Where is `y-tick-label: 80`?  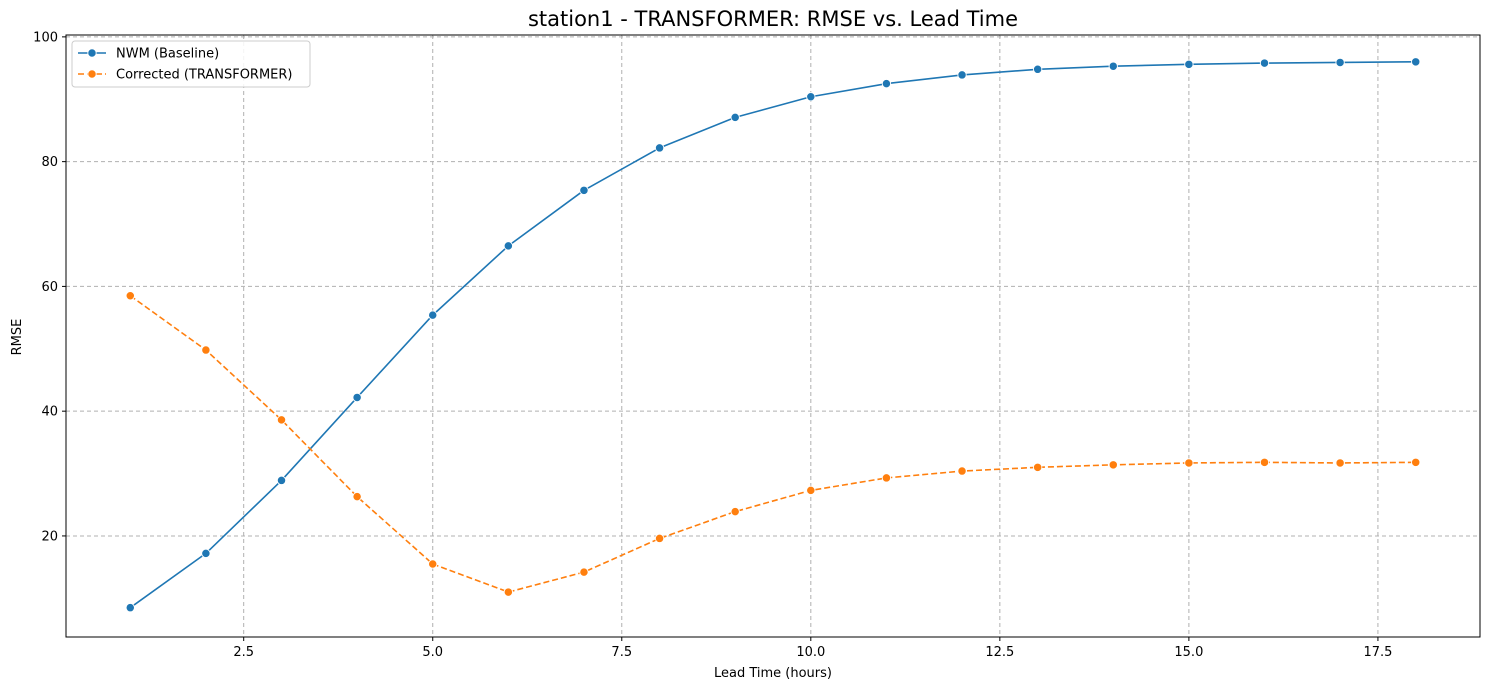
y-tick-label: 80 is located at coordinates (49, 162).